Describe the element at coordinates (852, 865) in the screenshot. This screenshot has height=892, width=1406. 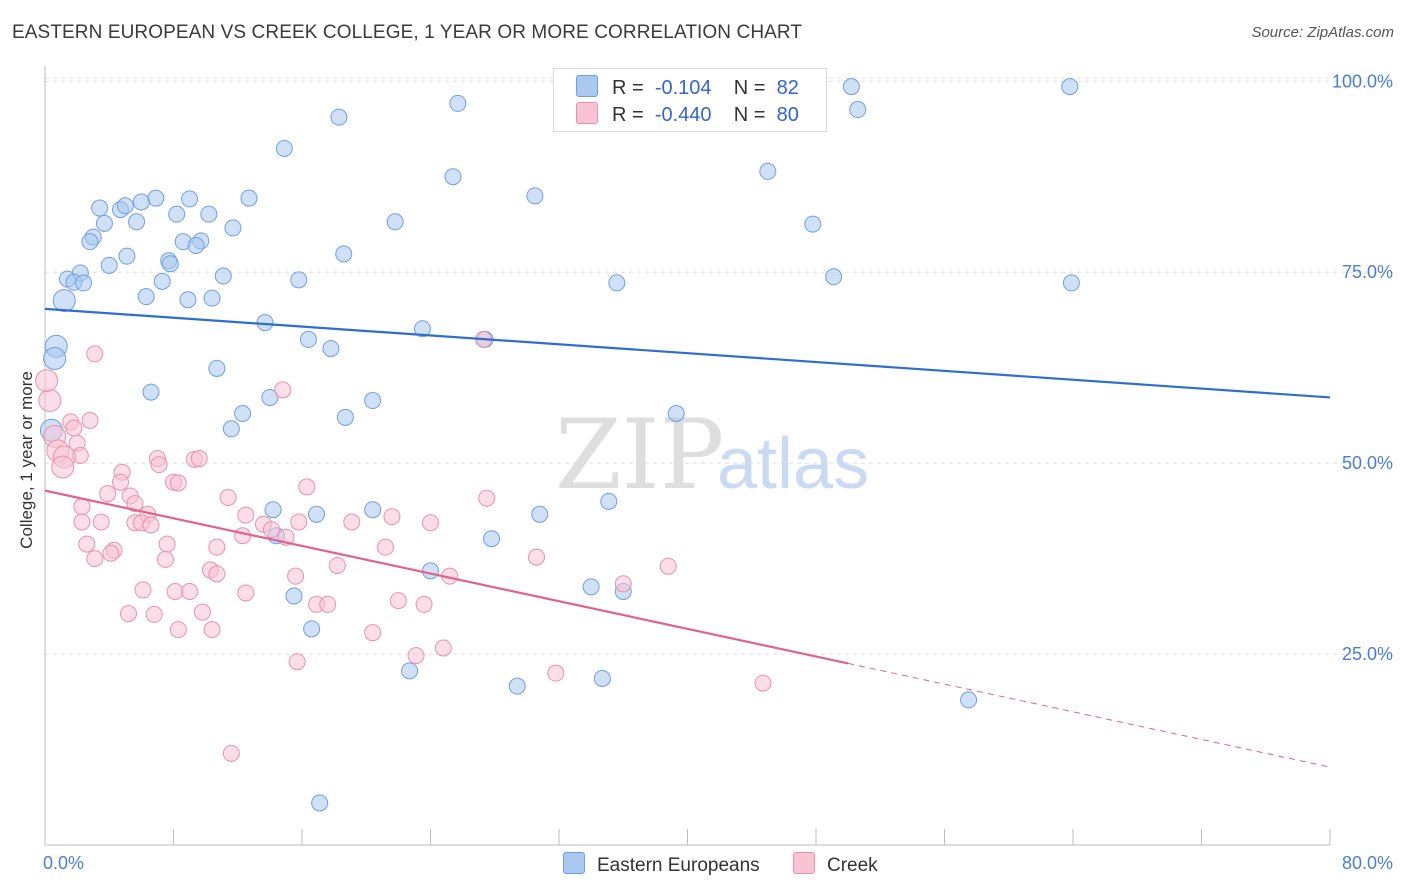
I see `bottom-legend-label-creek: Creek` at that location.